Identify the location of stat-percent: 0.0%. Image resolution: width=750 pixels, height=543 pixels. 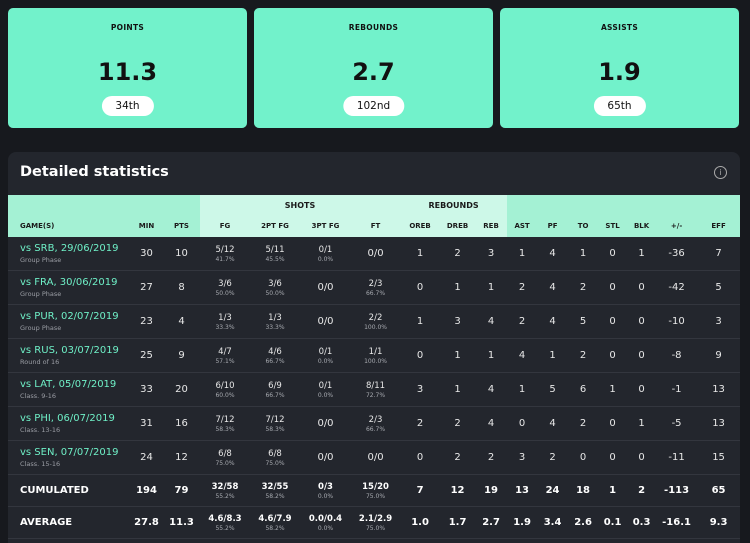
(325, 496).